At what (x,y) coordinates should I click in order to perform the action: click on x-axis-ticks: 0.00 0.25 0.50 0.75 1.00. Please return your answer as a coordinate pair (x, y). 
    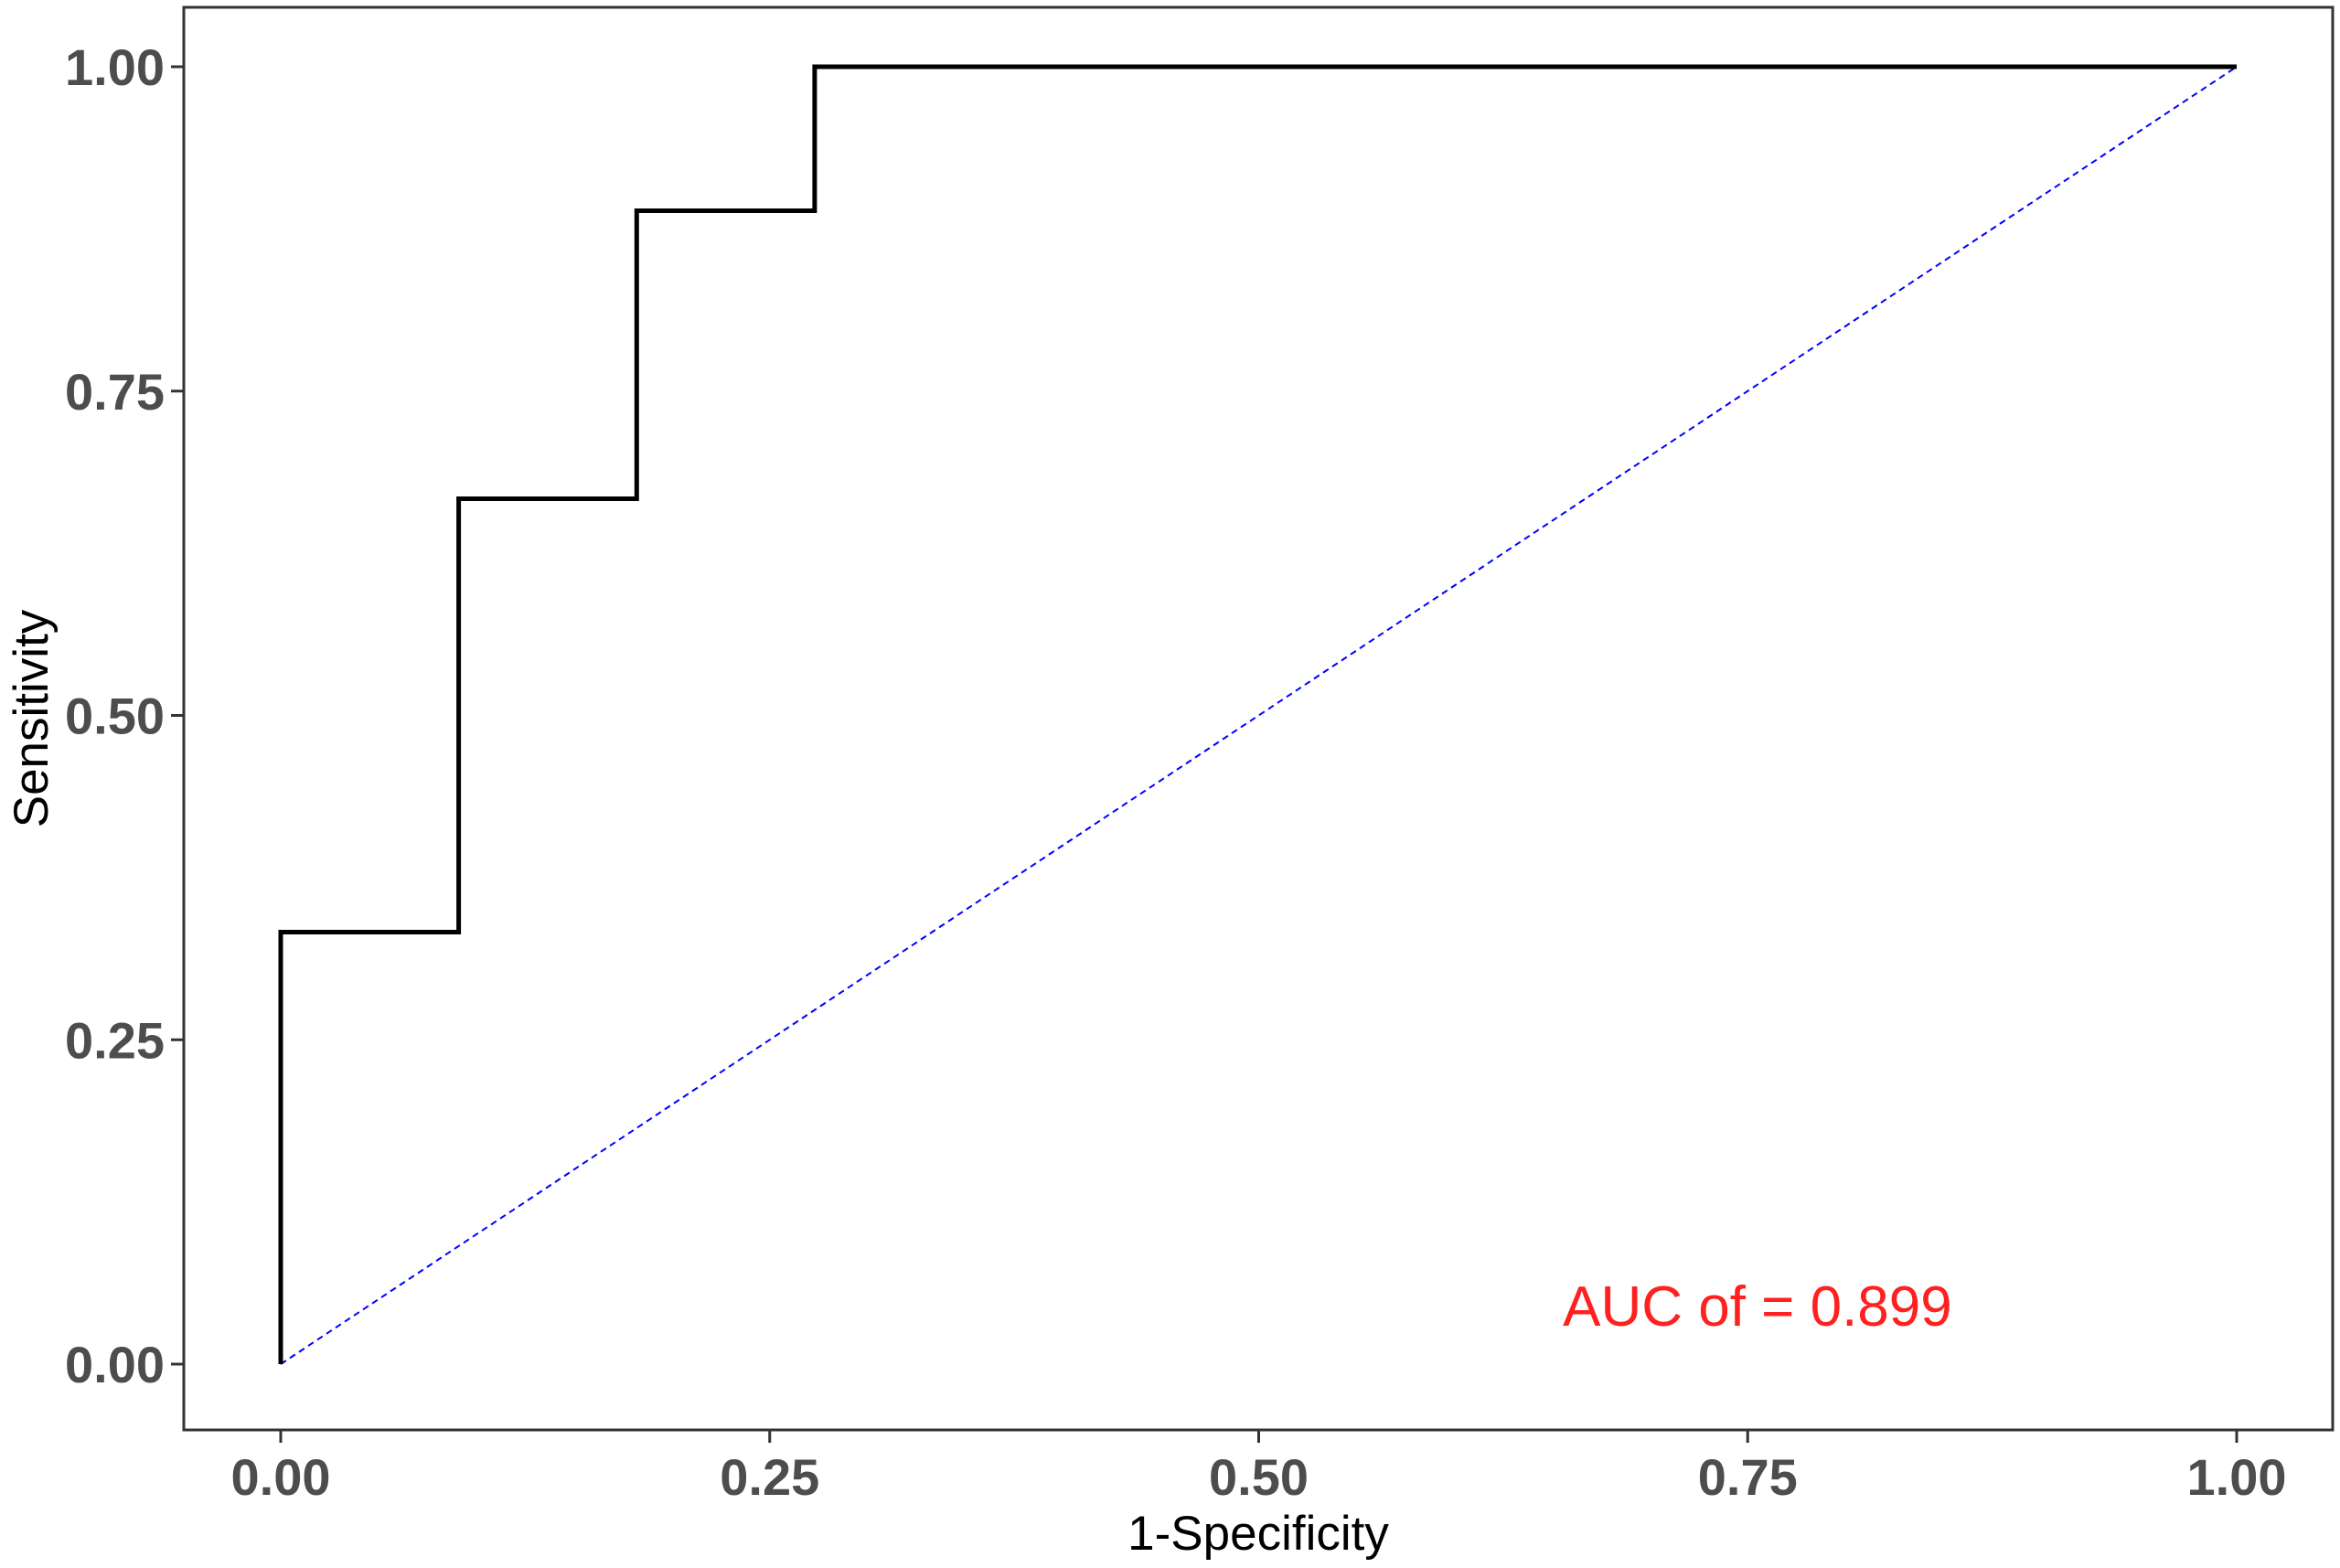
    Looking at the image, I should click on (1259, 1468).